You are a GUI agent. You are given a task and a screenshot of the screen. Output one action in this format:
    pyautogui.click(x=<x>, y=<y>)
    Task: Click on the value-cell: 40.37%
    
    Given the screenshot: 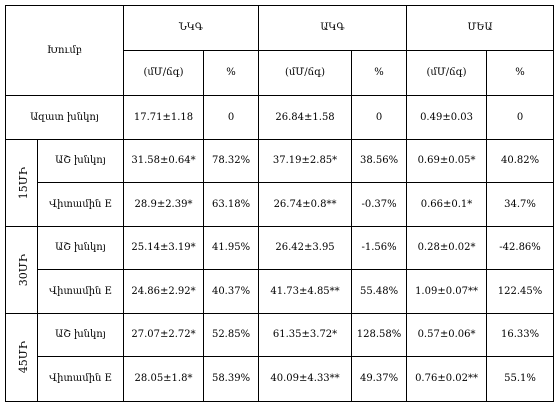 What is the action you would take?
    pyautogui.click(x=231, y=291)
    